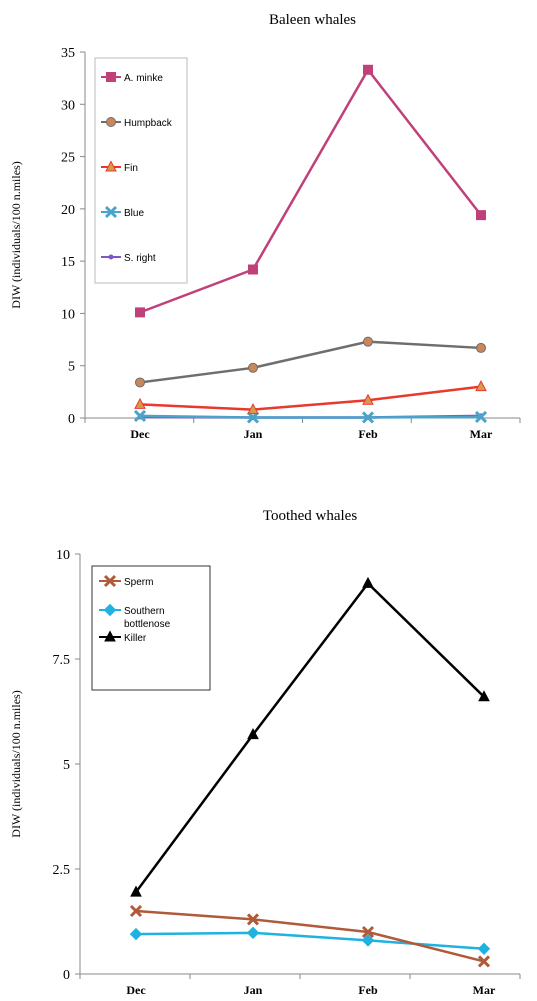  Describe the element at coordinates (110, 636) in the screenshot. I see `legend-marker-killer` at that location.